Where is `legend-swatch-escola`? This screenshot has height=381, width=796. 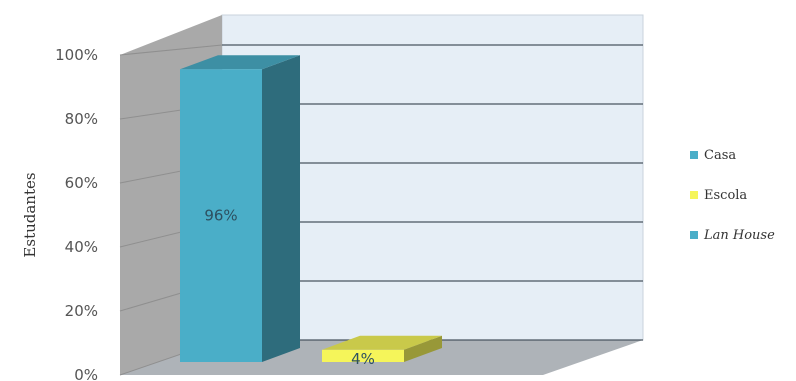
legend-swatch-escola is located at coordinates (694, 195).